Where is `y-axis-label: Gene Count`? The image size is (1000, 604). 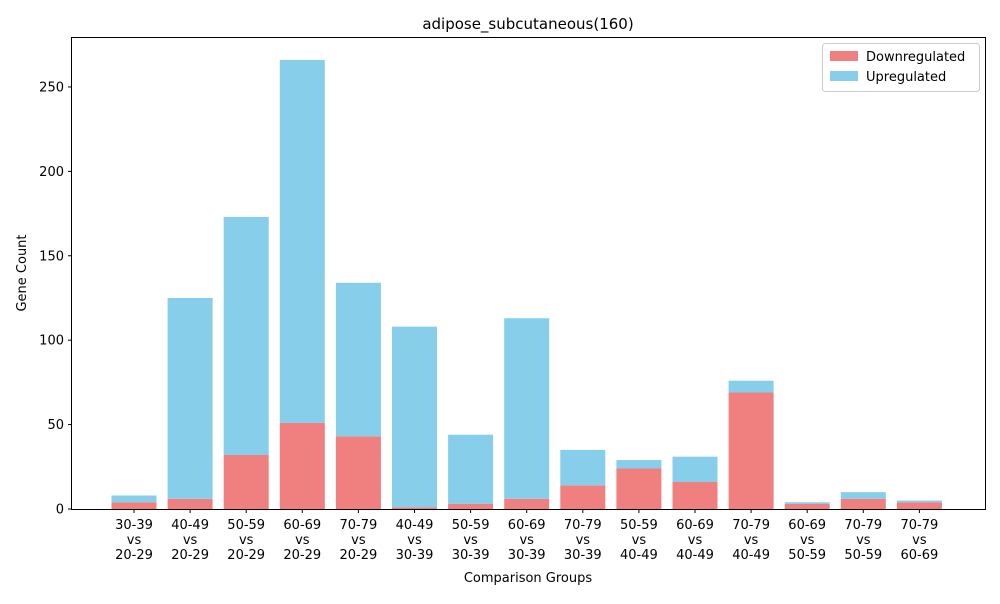 y-axis-label: Gene Count is located at coordinates (22, 272).